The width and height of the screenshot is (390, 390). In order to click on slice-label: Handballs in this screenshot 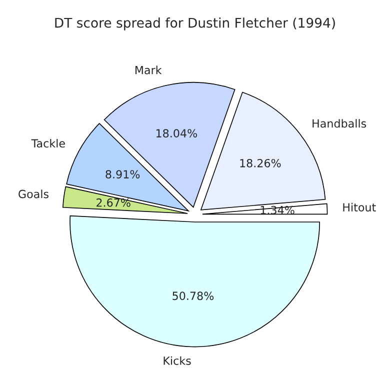, I will do `click(339, 123)`.